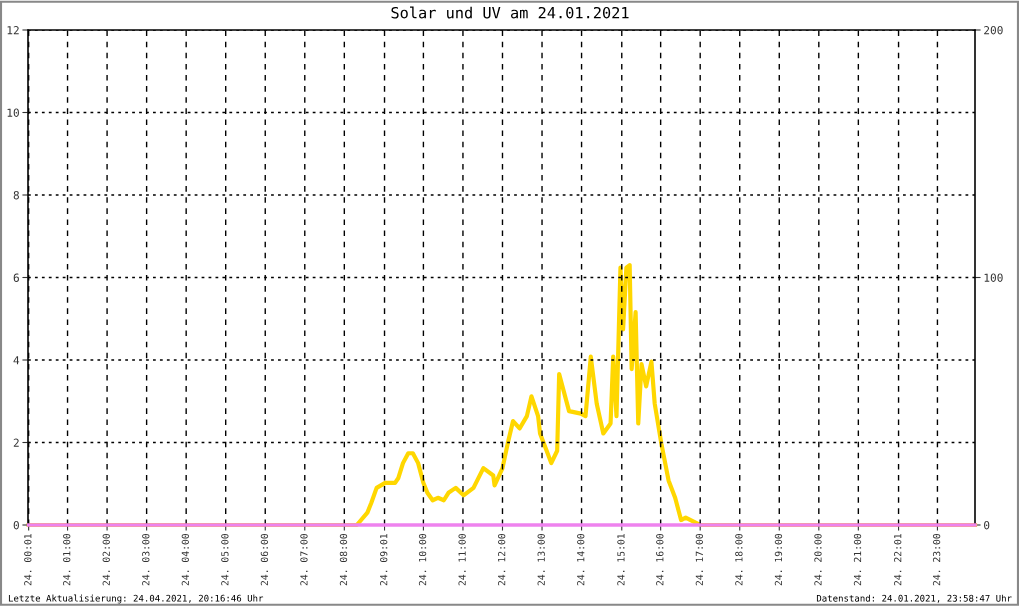 This screenshot has width=1020, height=606. Describe the element at coordinates (13, 30) in the screenshot. I see `y-tick-label: 12` at that location.